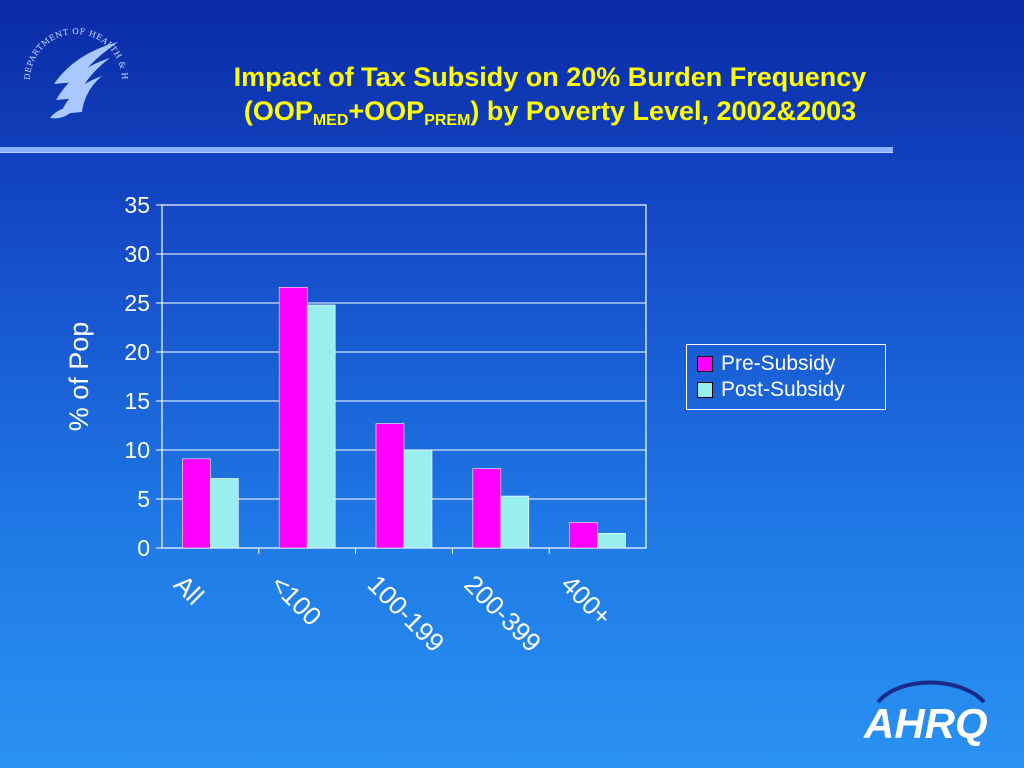  What do you see at coordinates (447, 120) in the screenshot?
I see `title-sub-prem: PREM` at bounding box center [447, 120].